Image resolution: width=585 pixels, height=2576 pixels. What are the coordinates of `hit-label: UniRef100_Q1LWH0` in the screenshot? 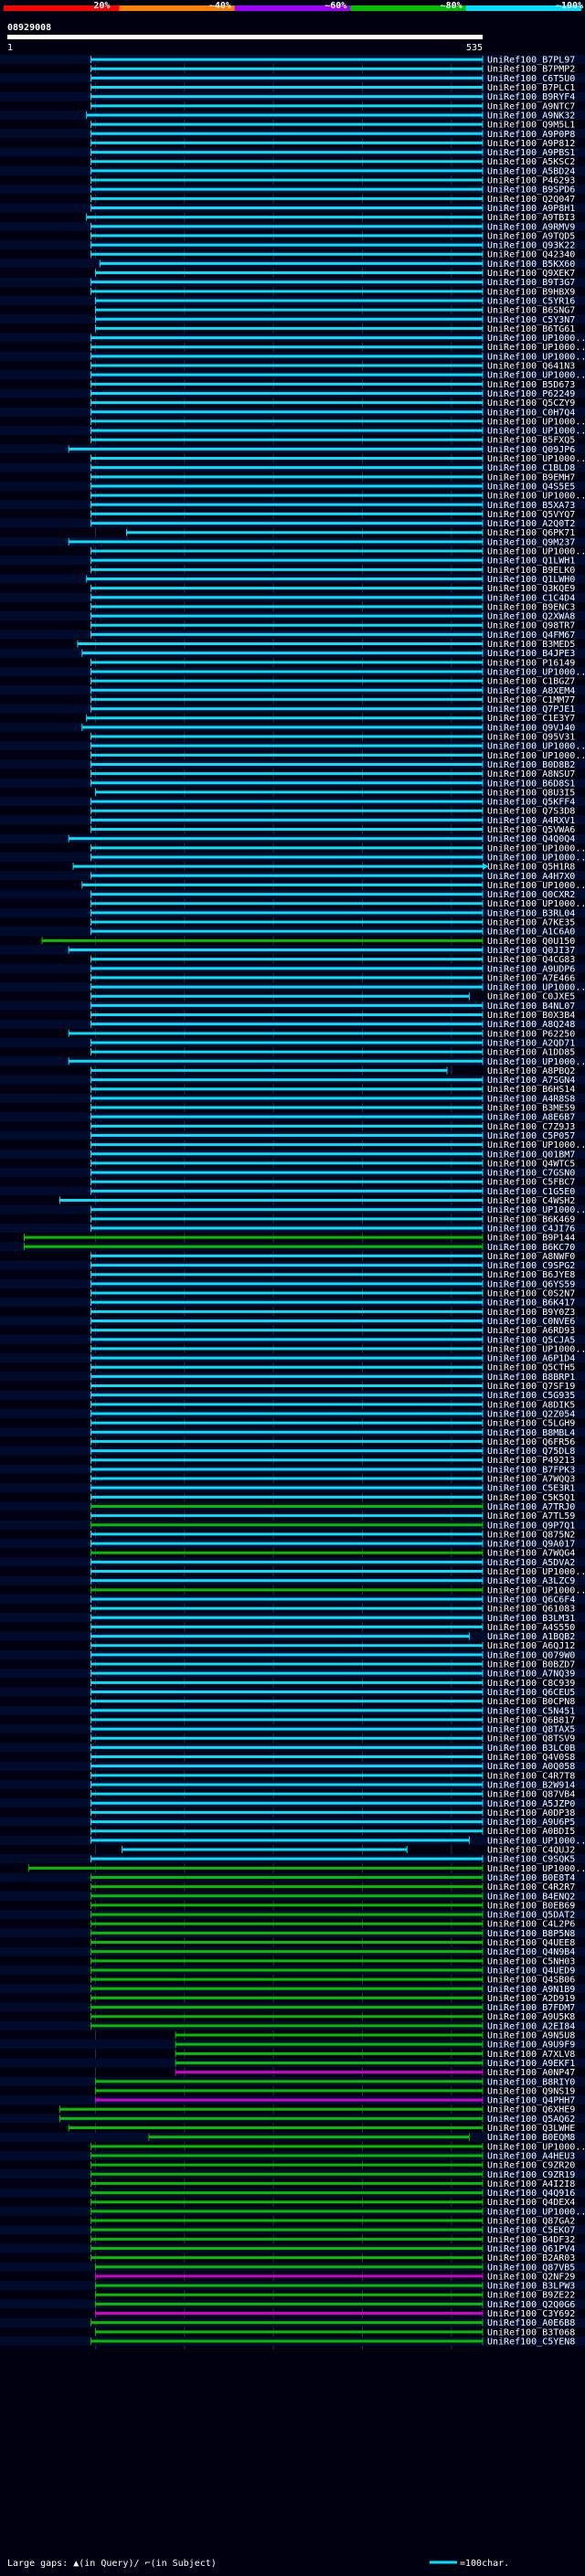 It's located at (531, 580).